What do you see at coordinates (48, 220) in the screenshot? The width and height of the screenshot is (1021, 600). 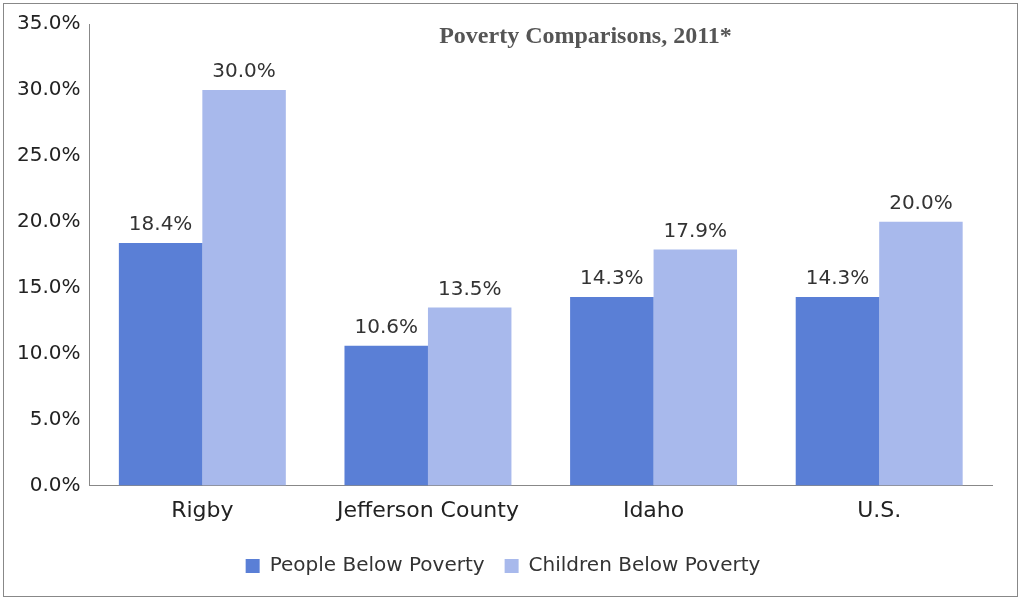 I see `y-tick-label: 20.0%` at bounding box center [48, 220].